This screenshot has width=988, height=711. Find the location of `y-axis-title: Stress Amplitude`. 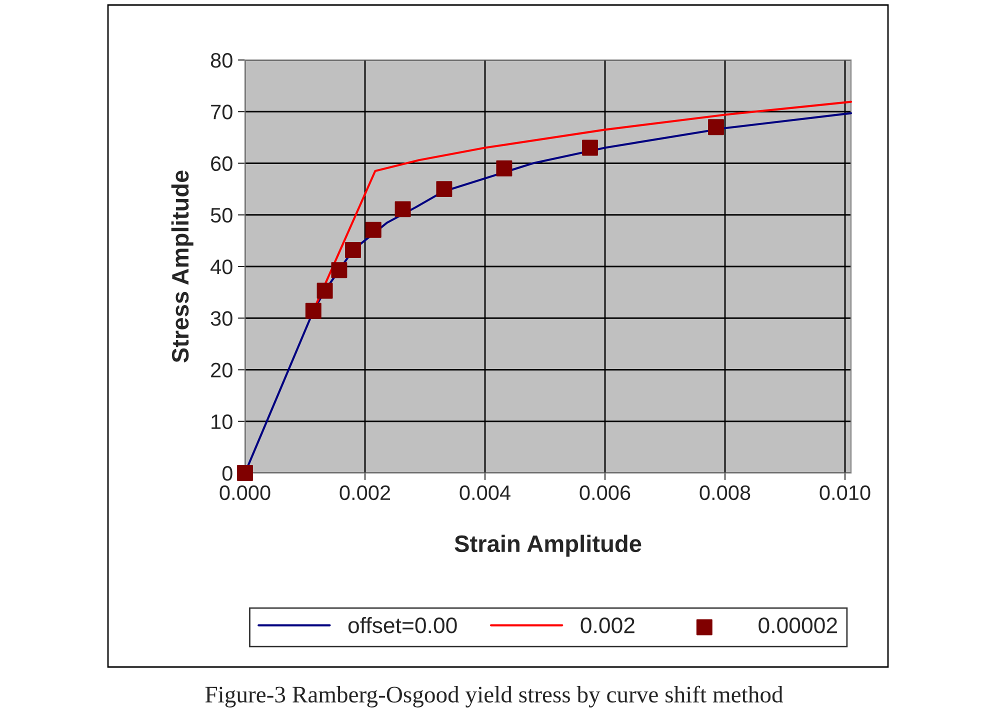

y-axis-title: Stress Amplitude is located at coordinates (182, 266).